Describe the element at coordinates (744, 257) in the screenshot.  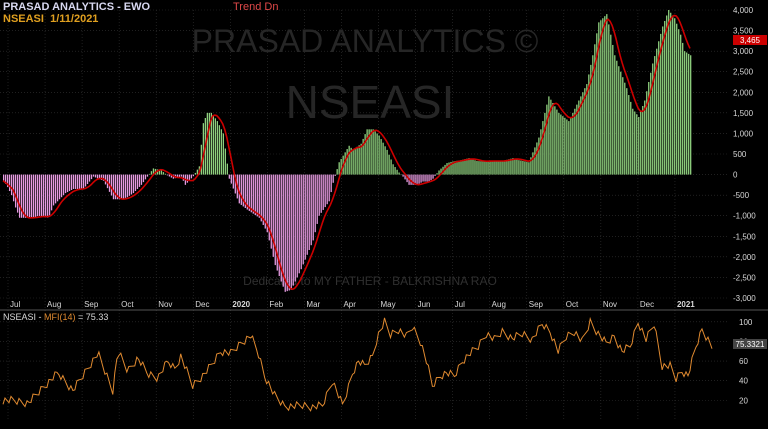
I see `ewo-y-tick-label: -2,000` at that location.